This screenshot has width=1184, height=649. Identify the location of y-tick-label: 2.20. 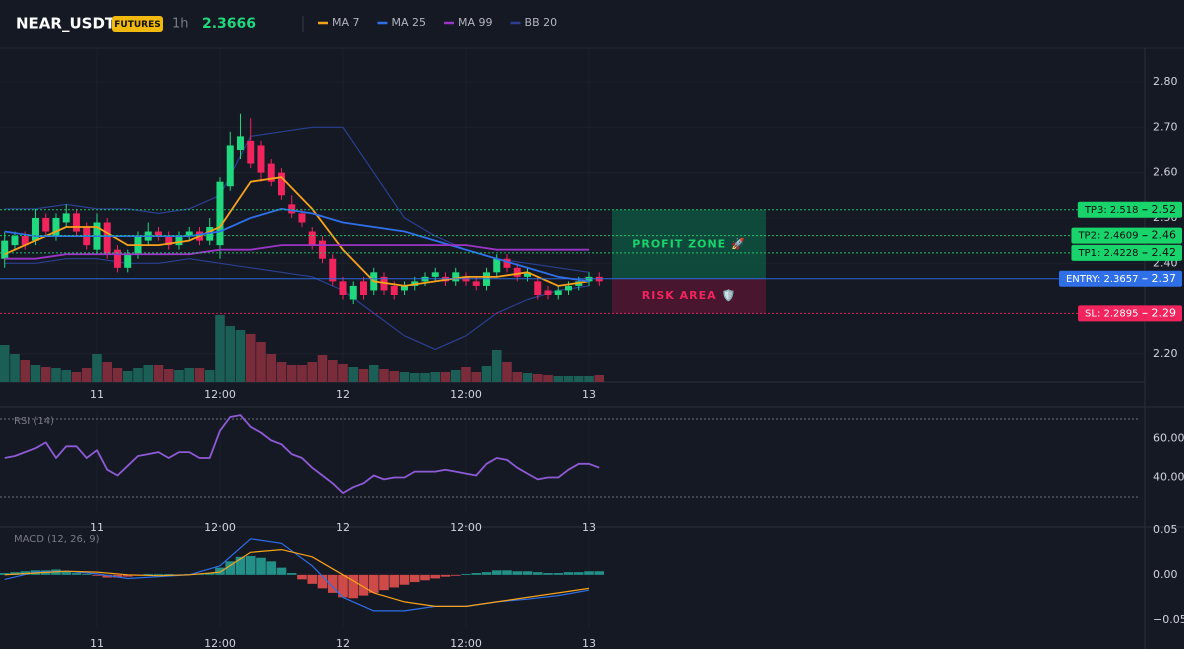
(1165, 353).